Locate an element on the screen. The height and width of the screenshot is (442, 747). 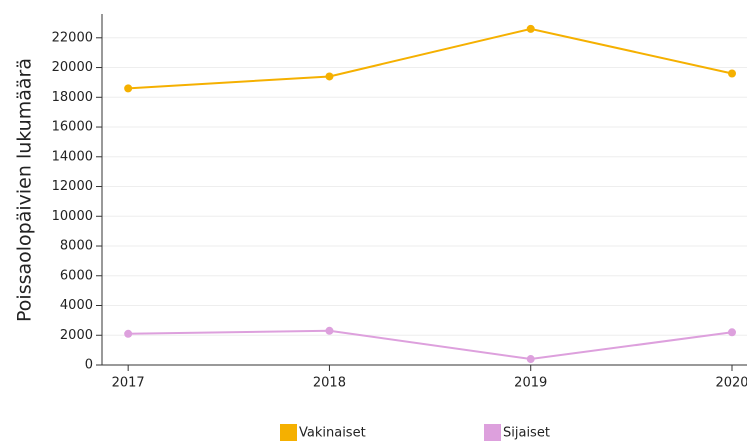
y-tick-label: 16000 is located at coordinates (72, 127).